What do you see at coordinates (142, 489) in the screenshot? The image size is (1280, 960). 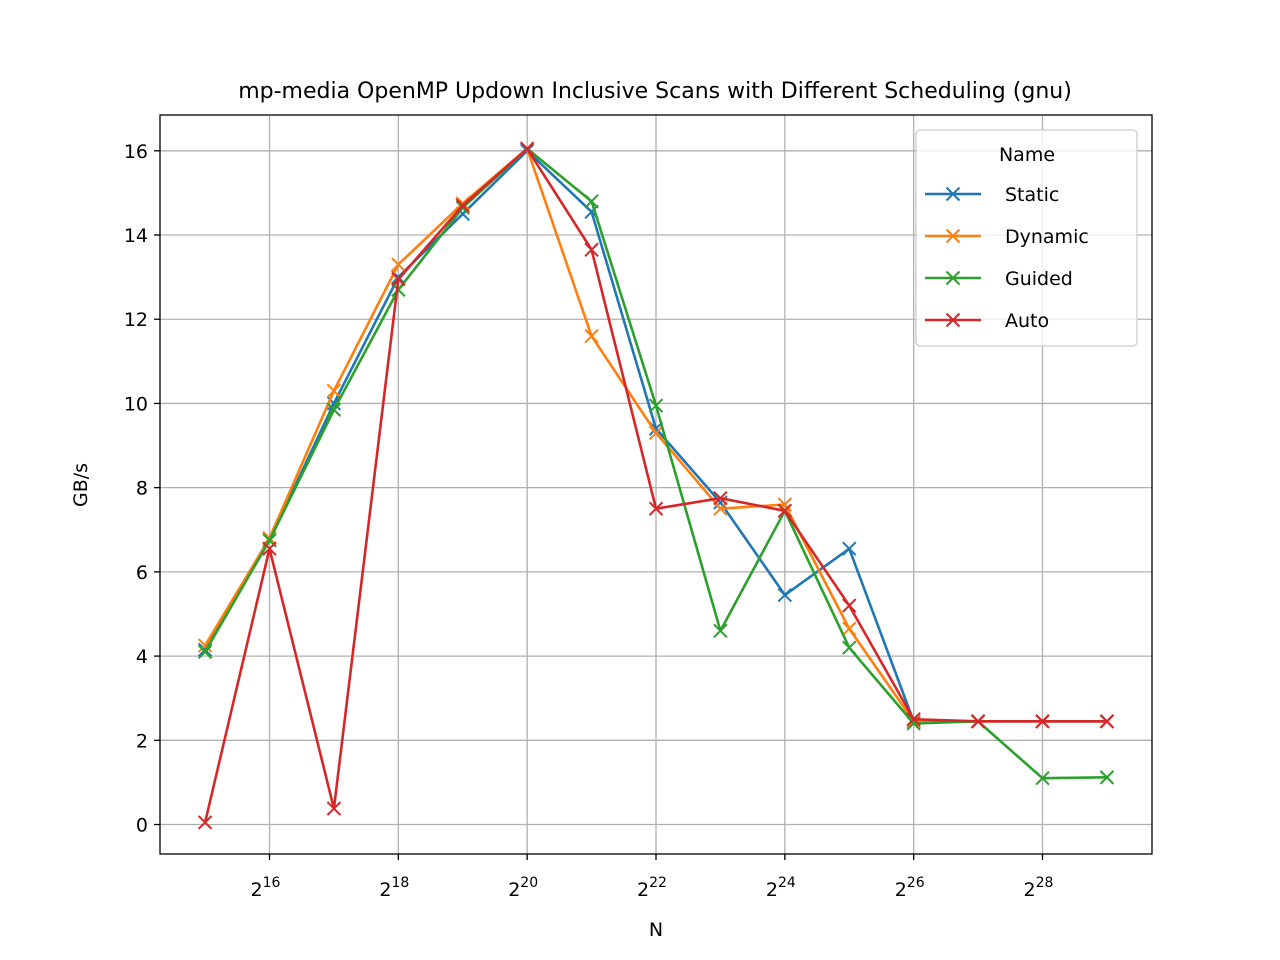 I see `y-tick-label: 8` at bounding box center [142, 489].